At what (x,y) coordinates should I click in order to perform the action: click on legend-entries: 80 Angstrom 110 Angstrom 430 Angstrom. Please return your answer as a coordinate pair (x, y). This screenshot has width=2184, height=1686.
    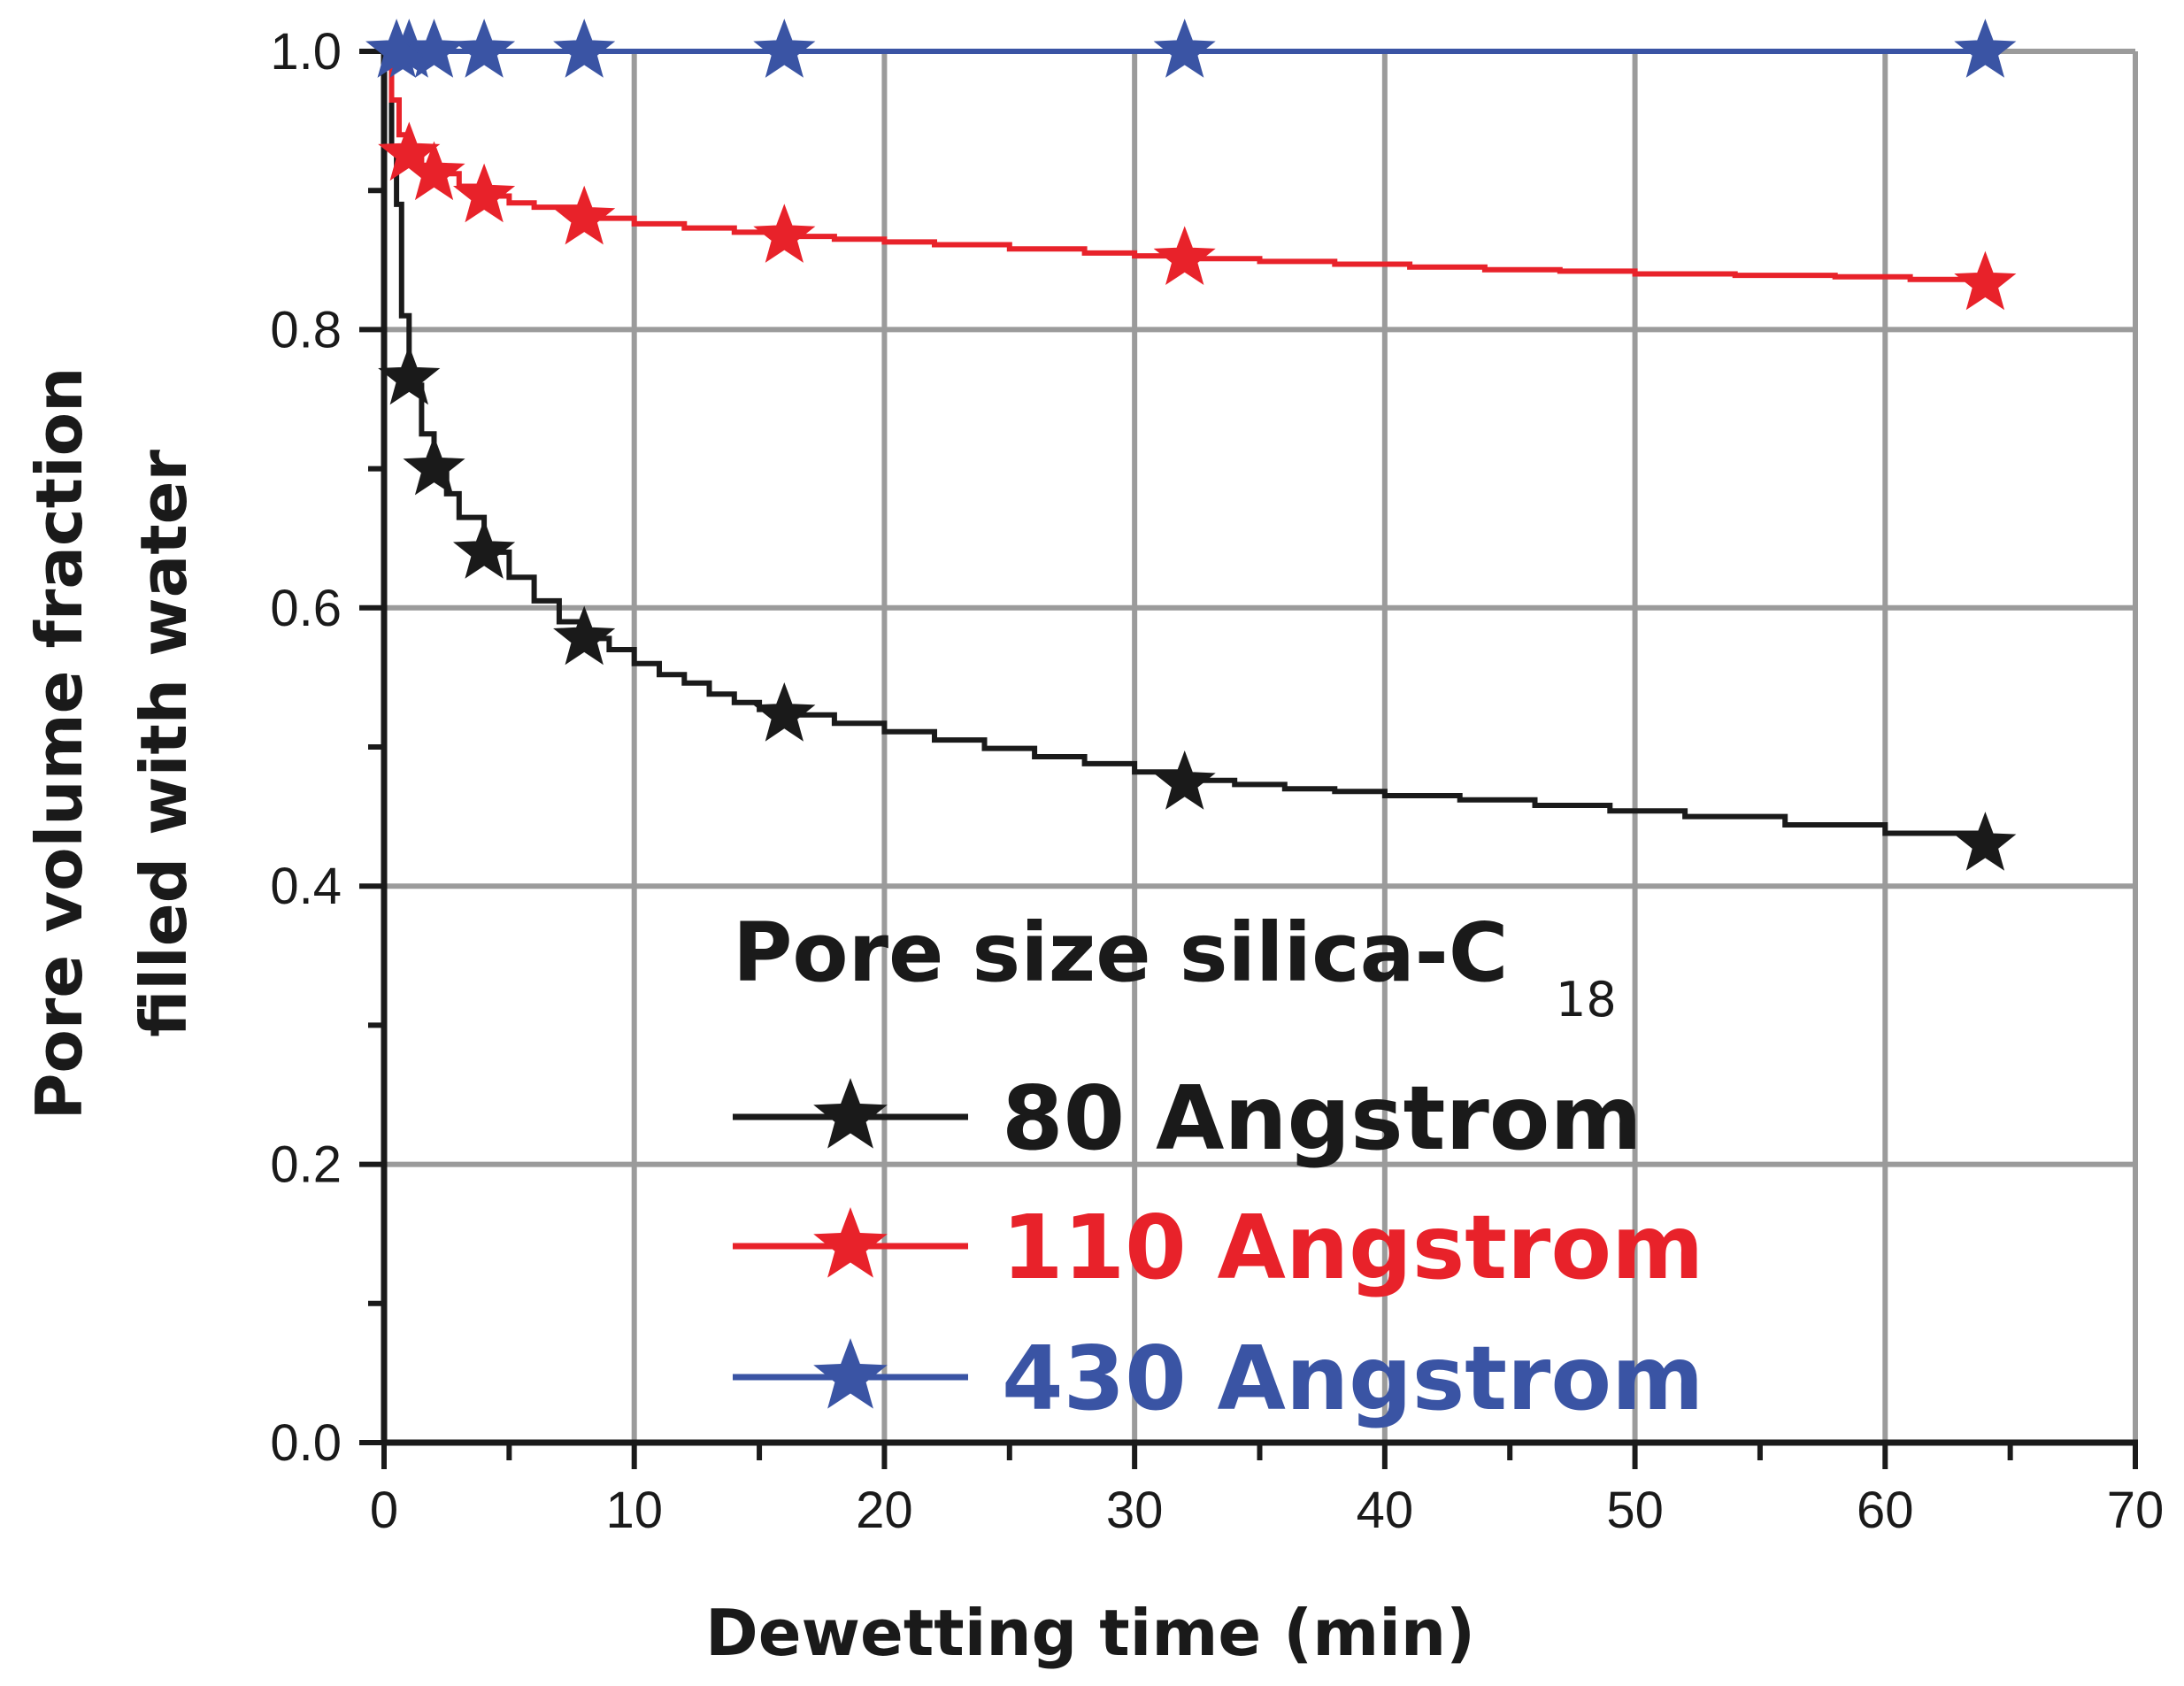
    Looking at the image, I should click on (1218, 1248).